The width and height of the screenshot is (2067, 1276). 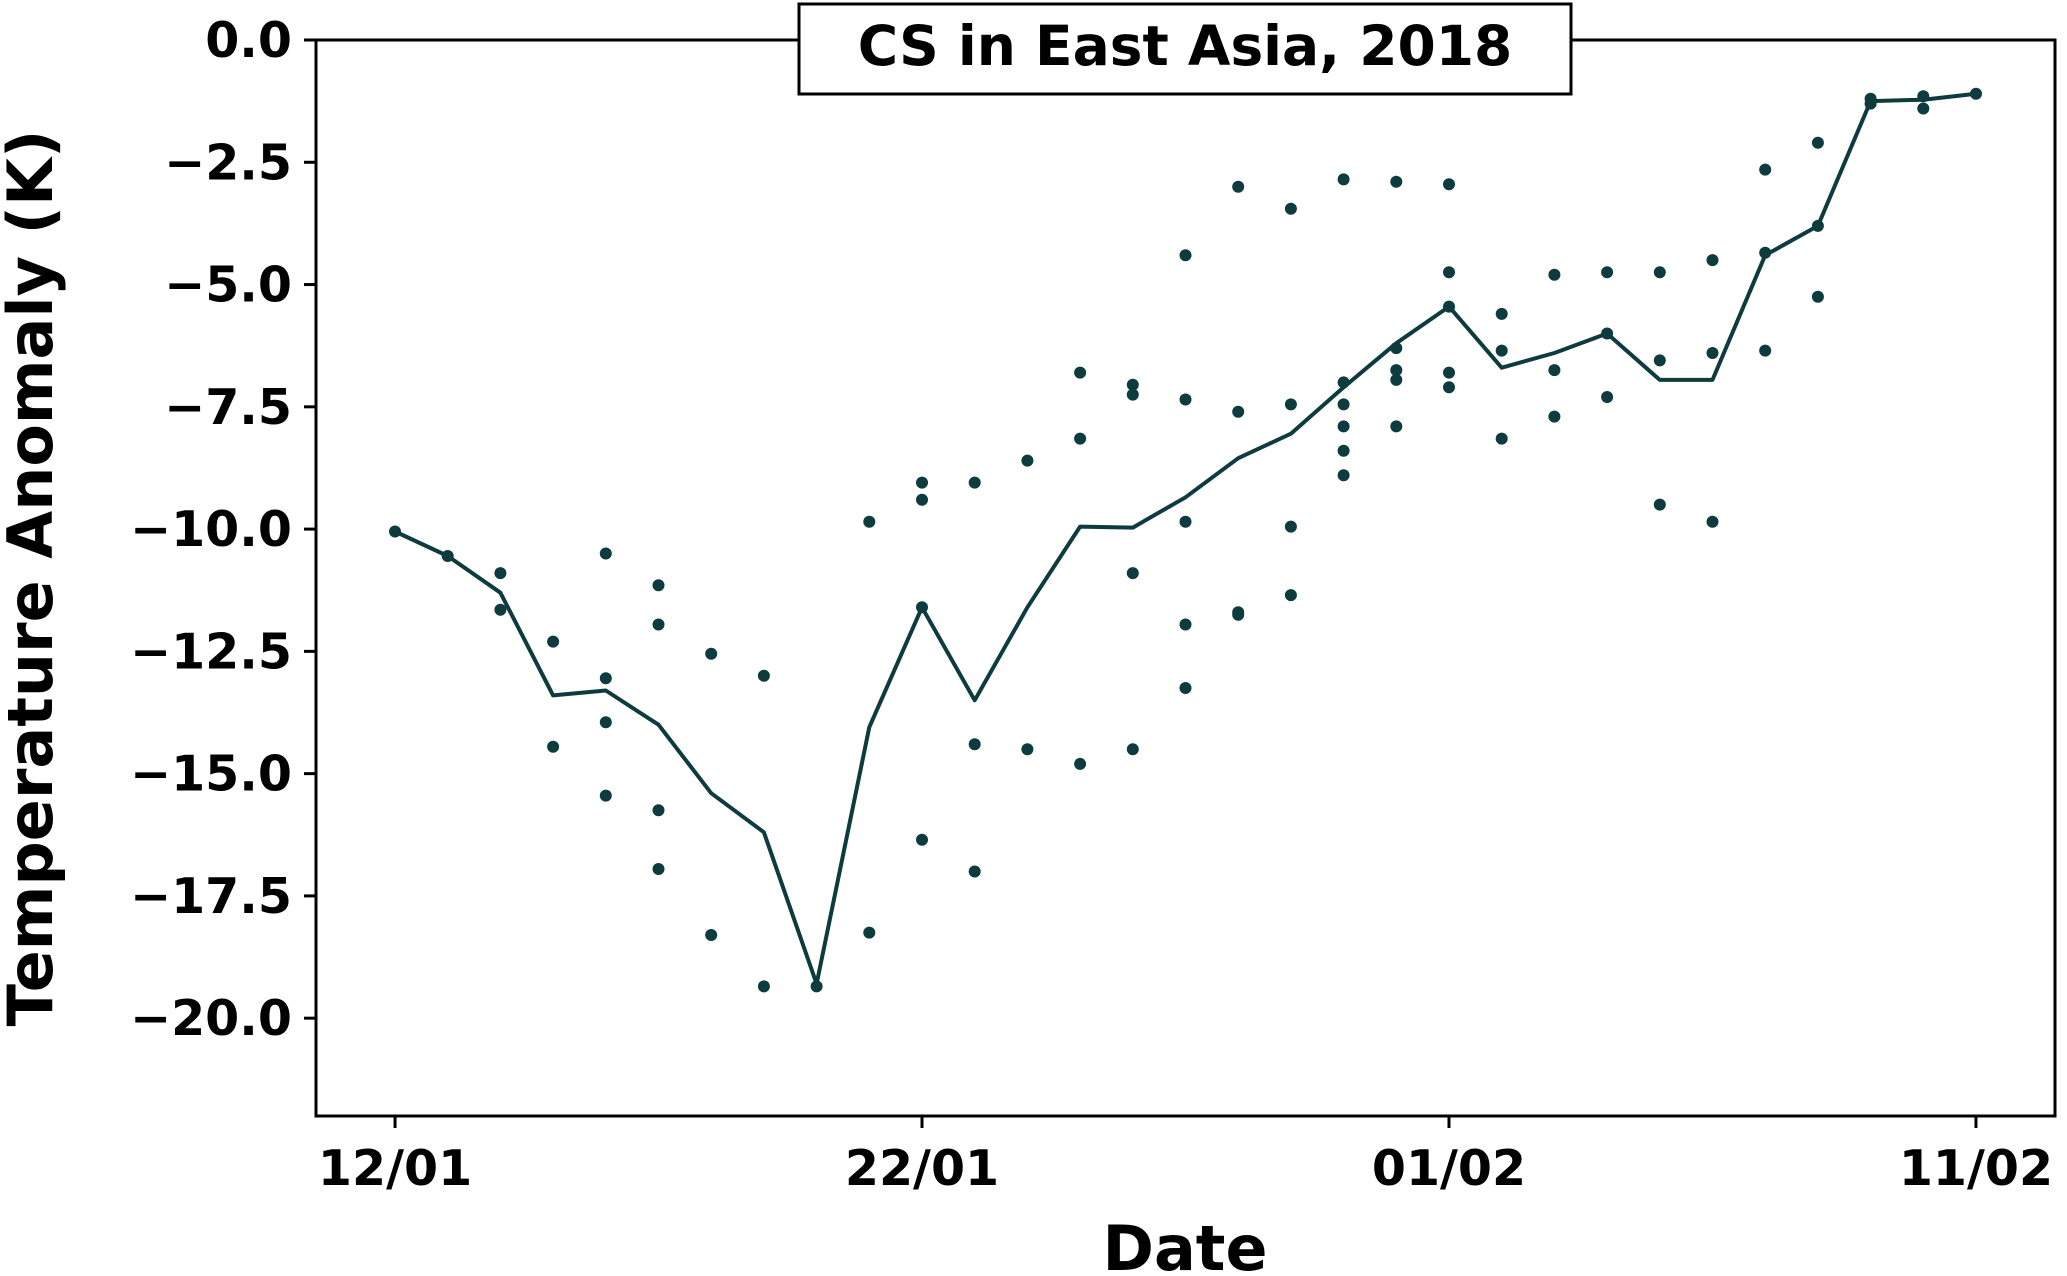 I want to click on y-tick-label: −5.0, so click(x=228, y=285).